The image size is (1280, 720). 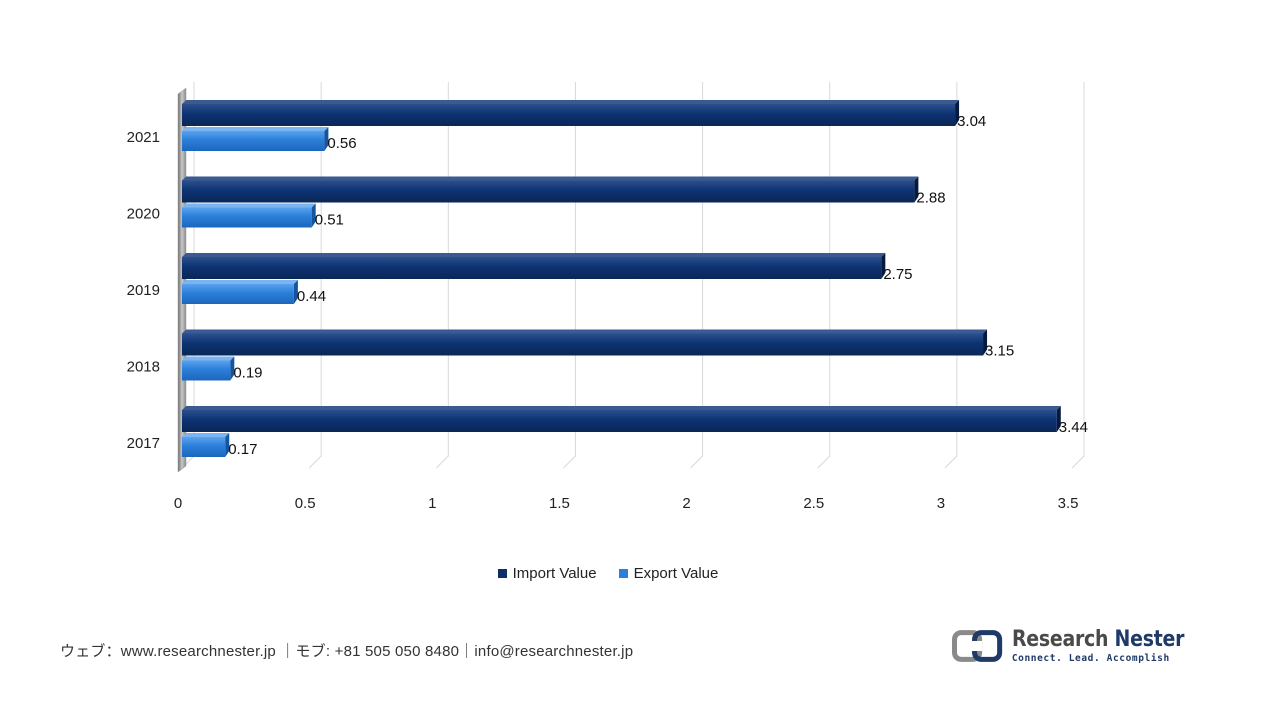 I want to click on data-label-export: 0.51, so click(x=329, y=220).